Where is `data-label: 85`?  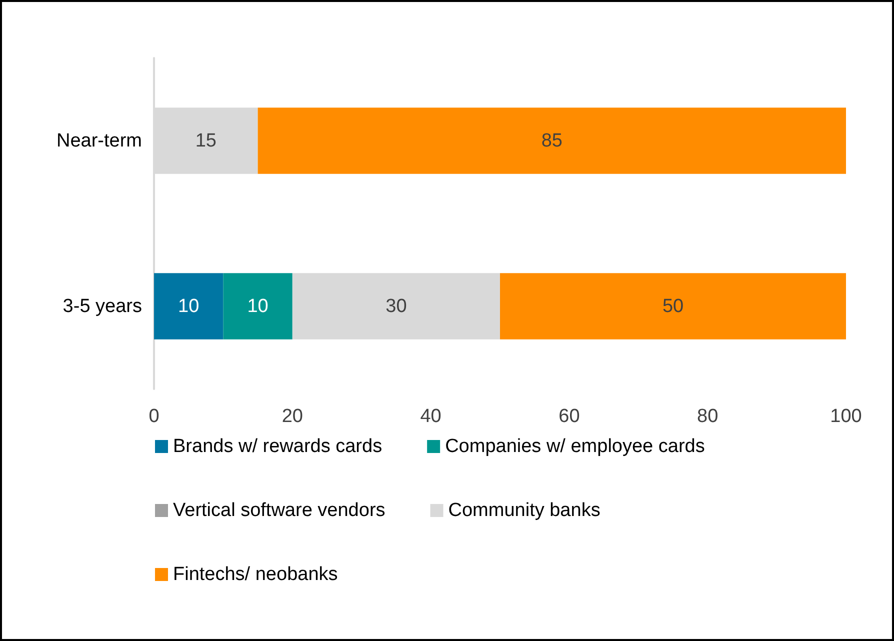
data-label: 85 is located at coordinates (551, 141).